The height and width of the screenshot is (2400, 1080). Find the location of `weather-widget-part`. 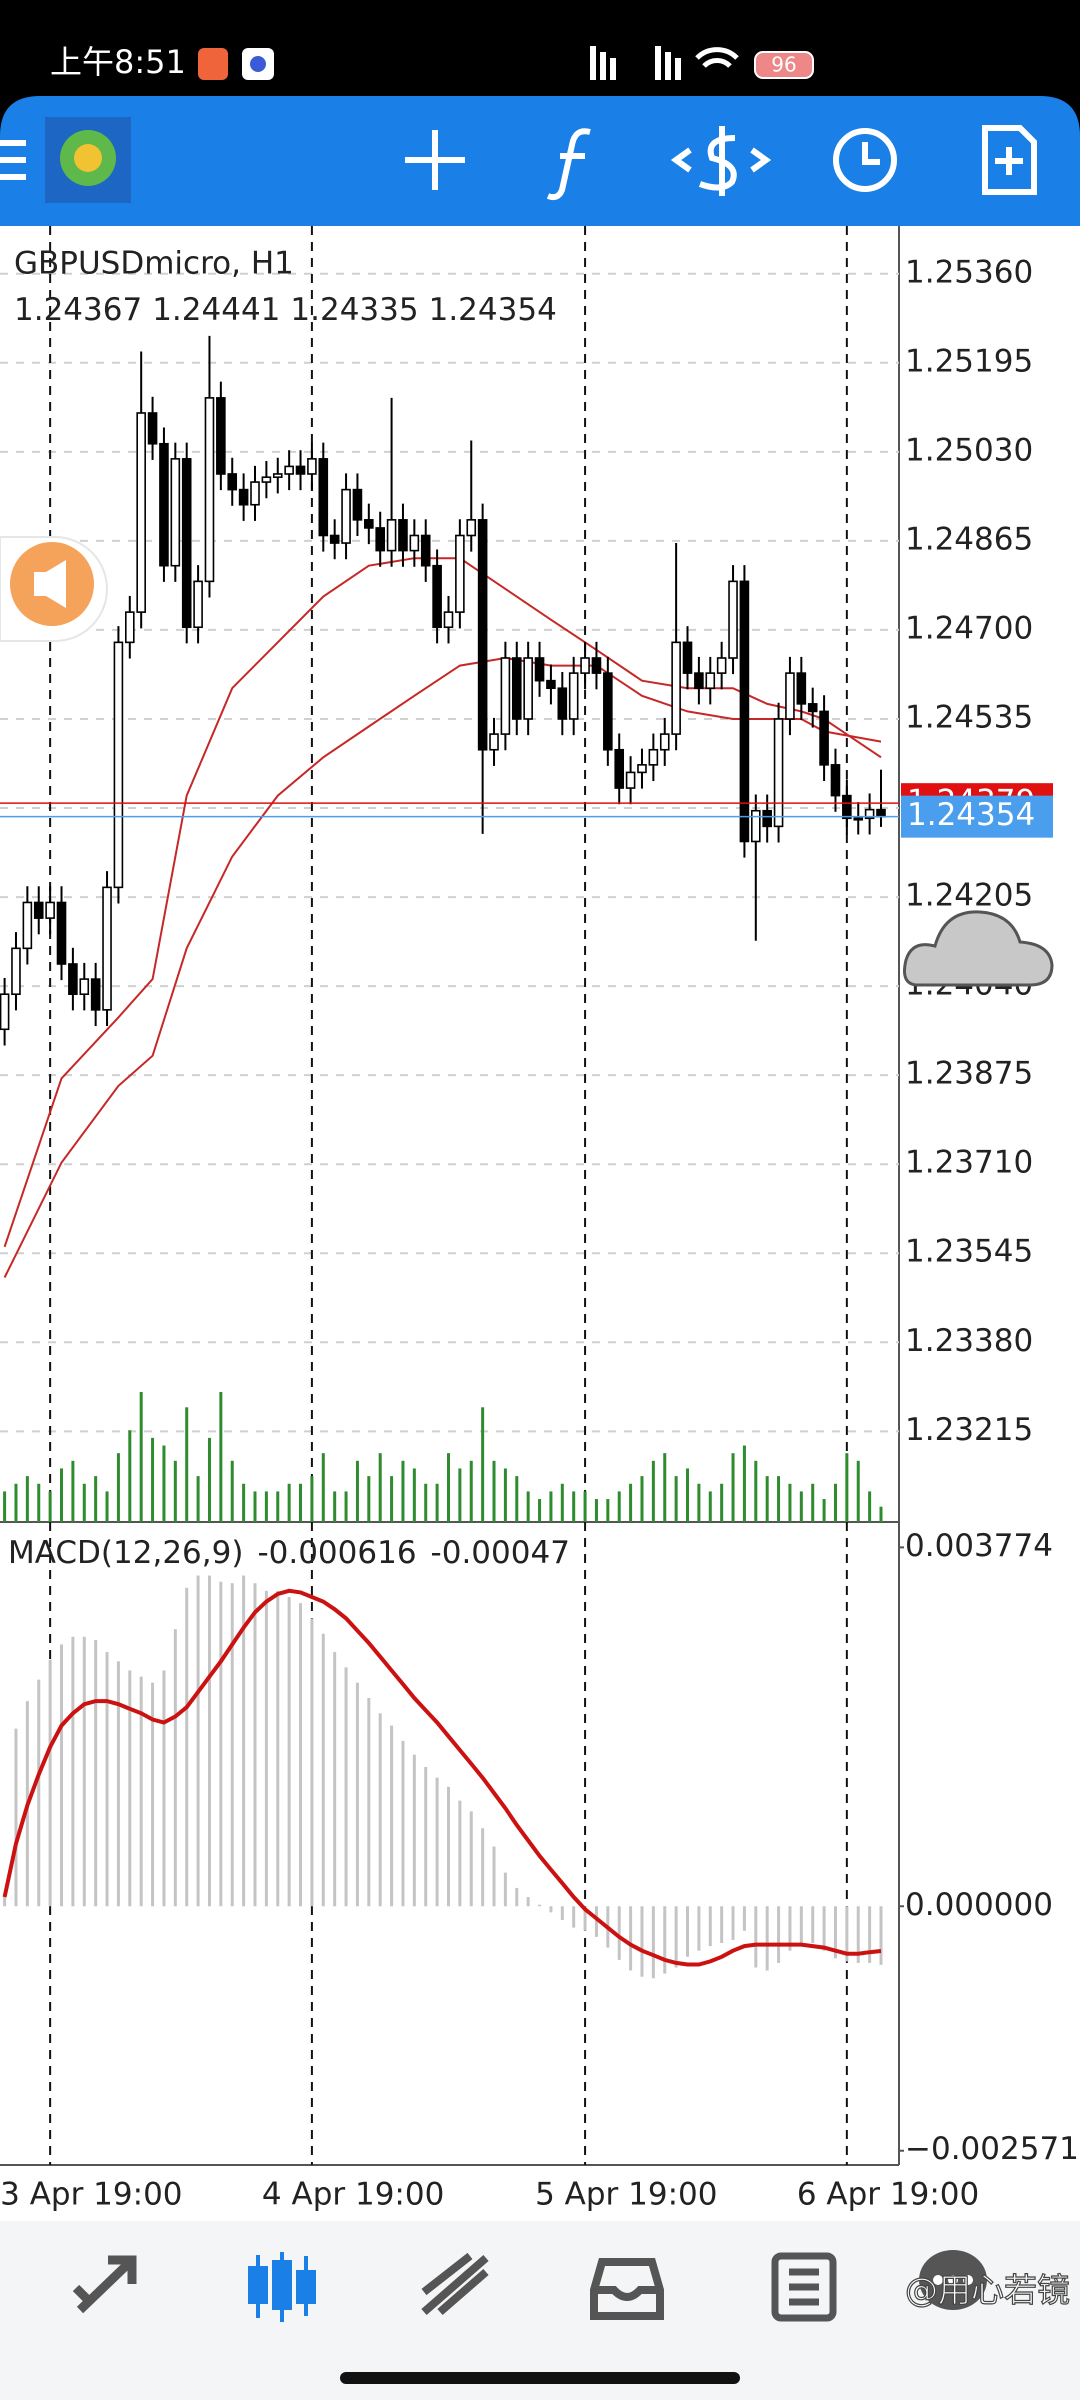

weather-widget-part is located at coordinates (978, 948).